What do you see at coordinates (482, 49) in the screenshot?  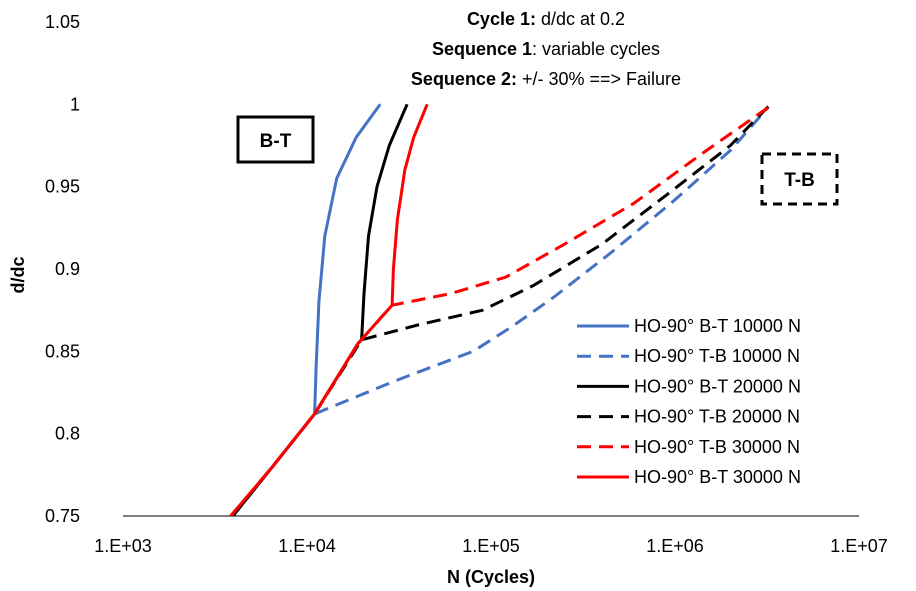 I see `annotation-line-2-bold: Sequence 1` at bounding box center [482, 49].